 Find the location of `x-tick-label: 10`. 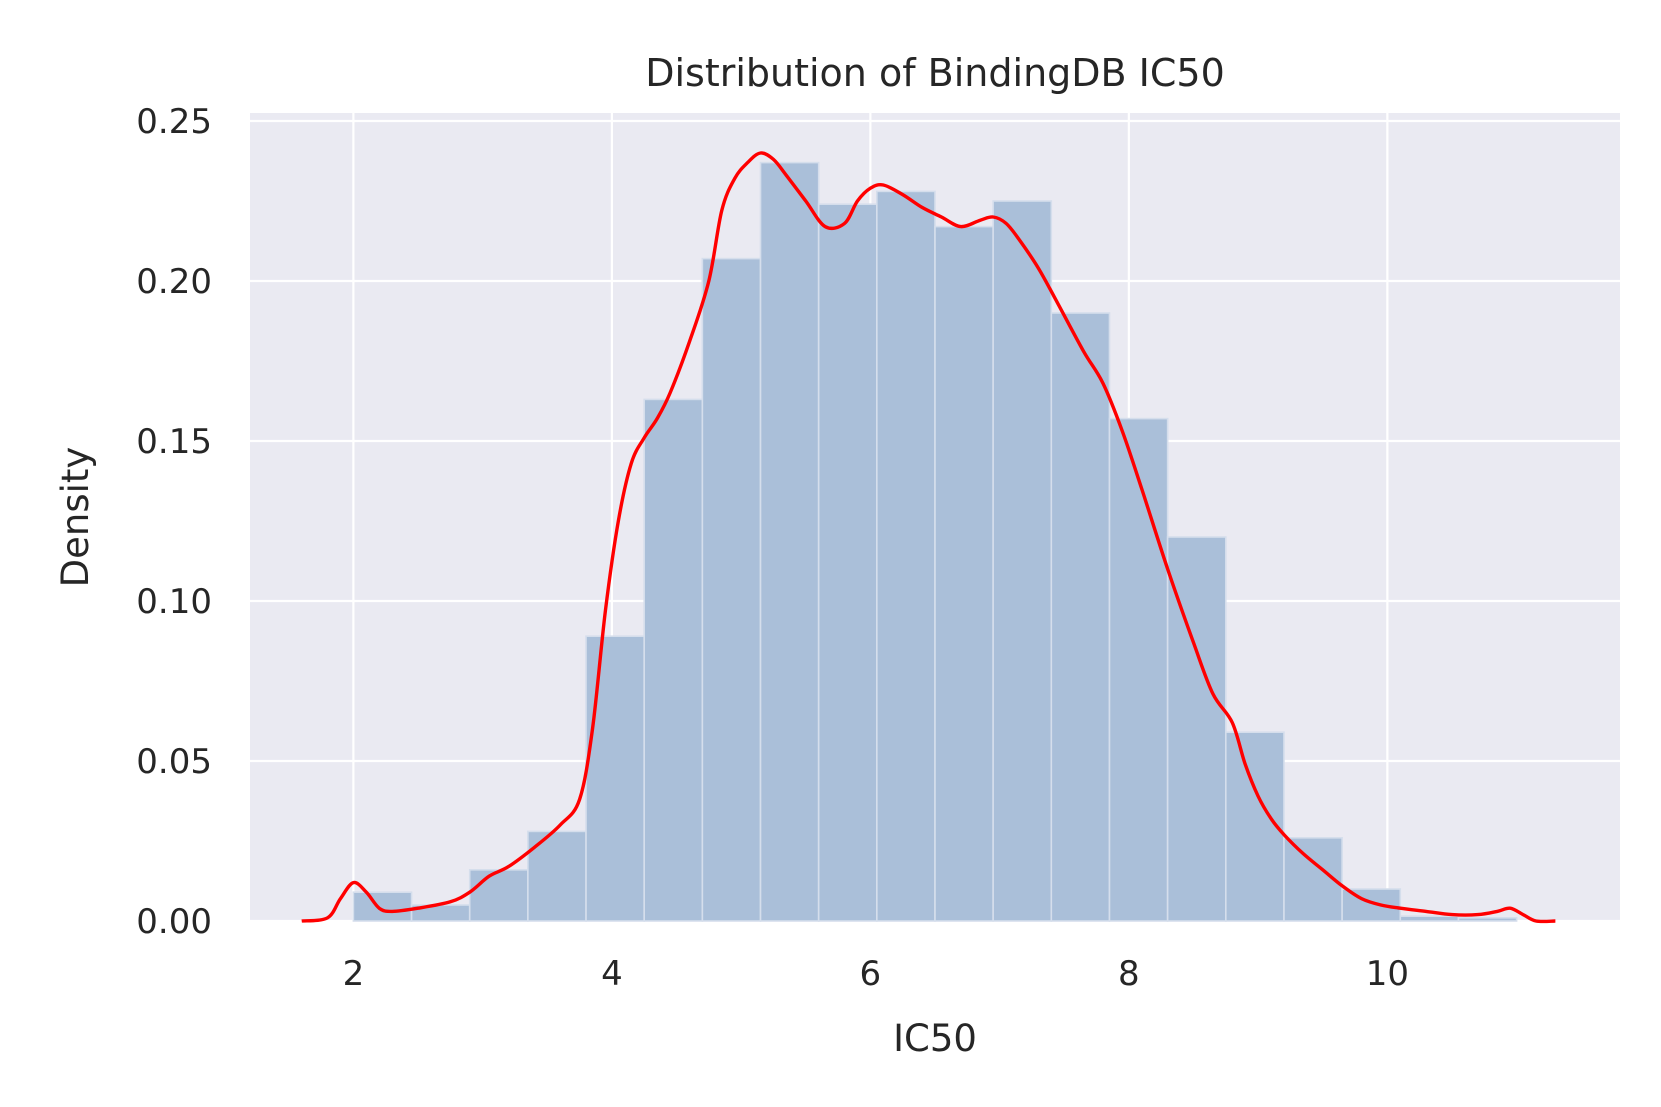

x-tick-label: 10 is located at coordinates (1387, 974).